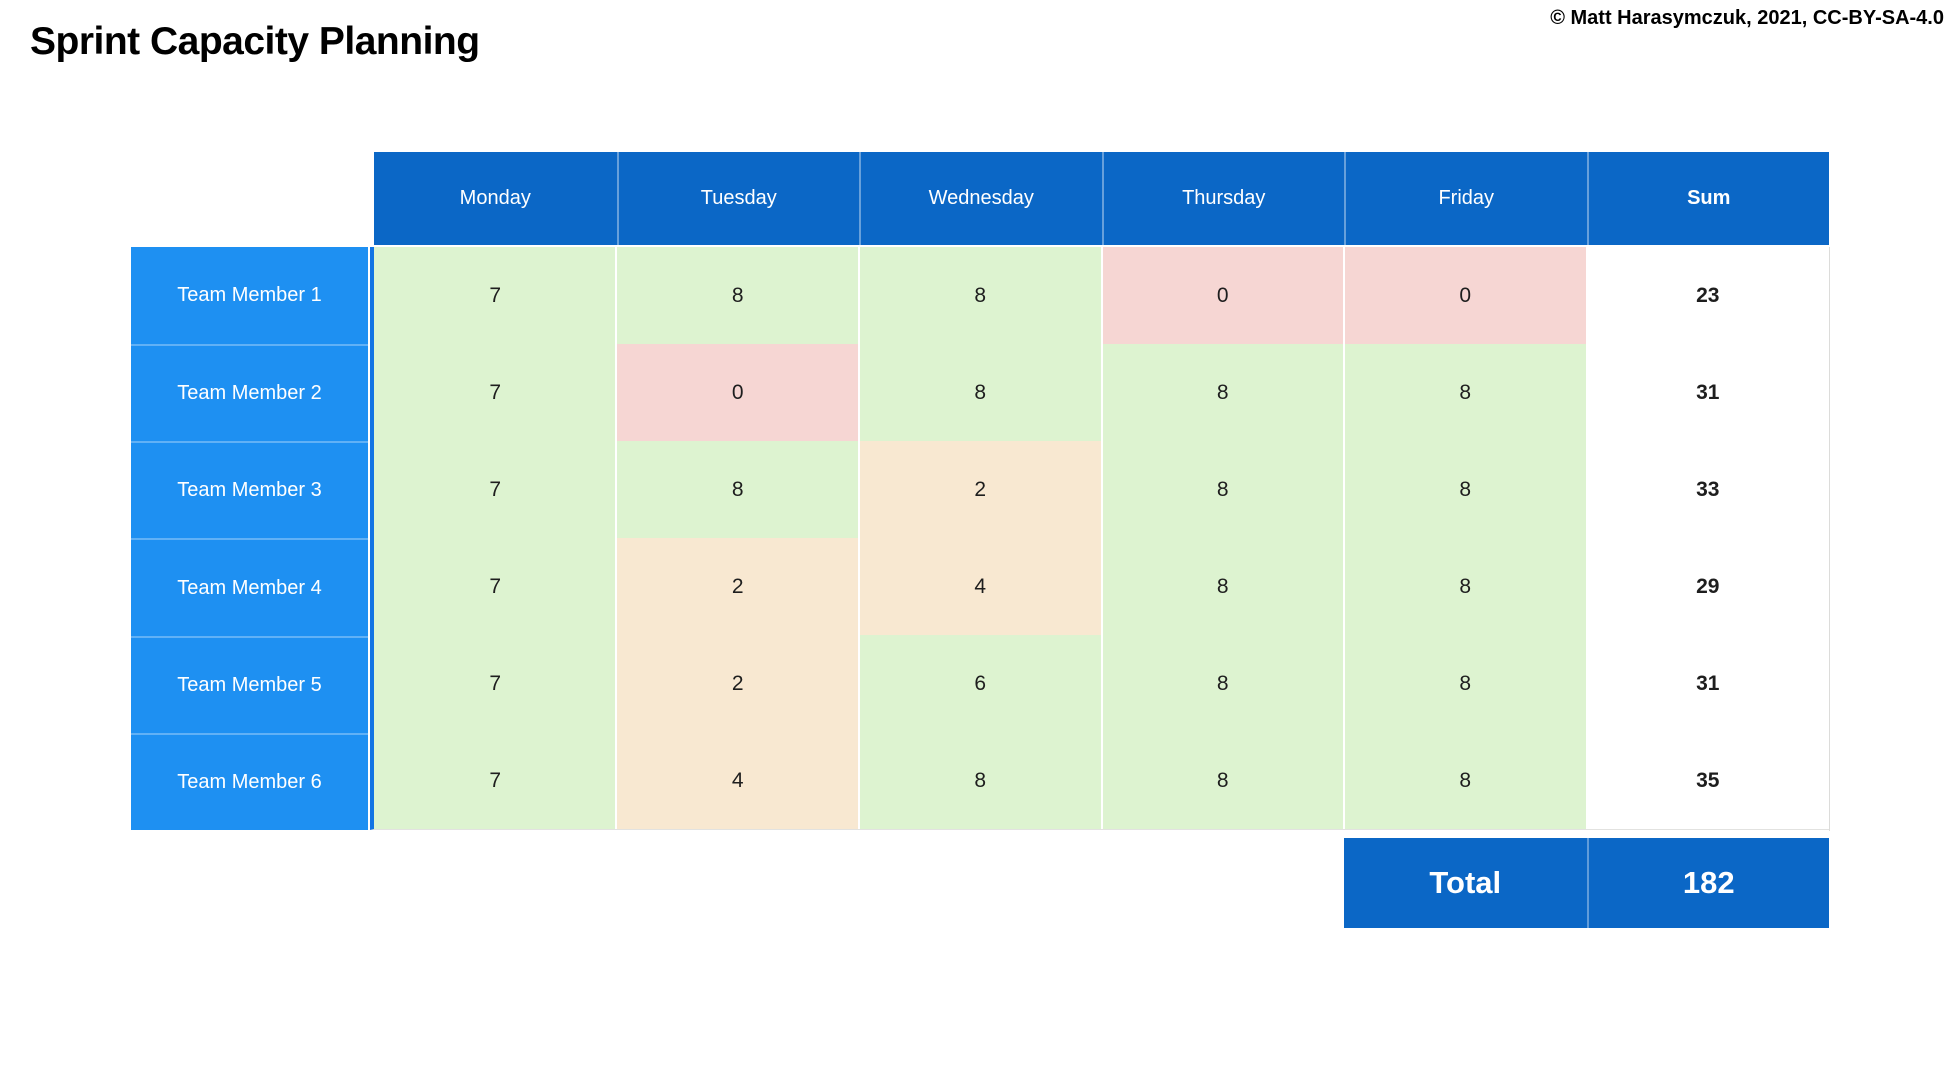 Image resolution: width=1960 pixels, height=1080 pixels. Describe the element at coordinates (249, 684) in the screenshot. I see `row-label: Team Member 5` at that location.